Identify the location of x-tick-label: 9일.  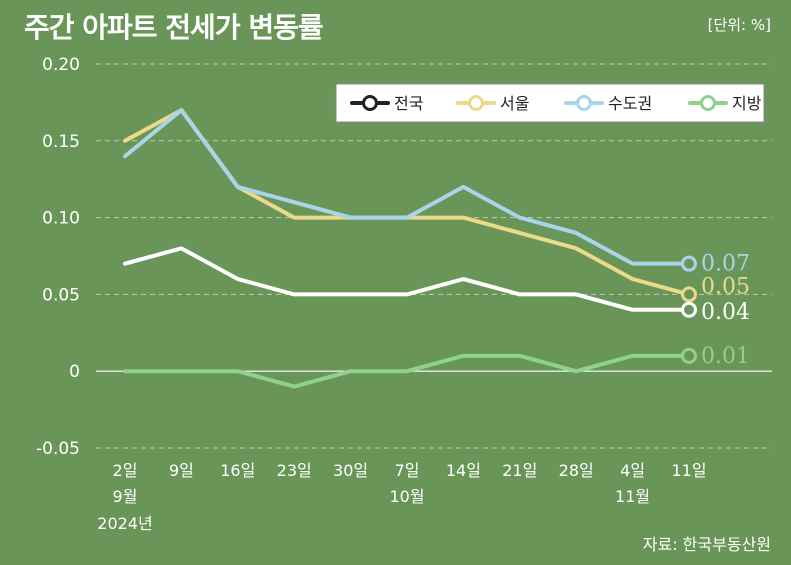
(181, 470).